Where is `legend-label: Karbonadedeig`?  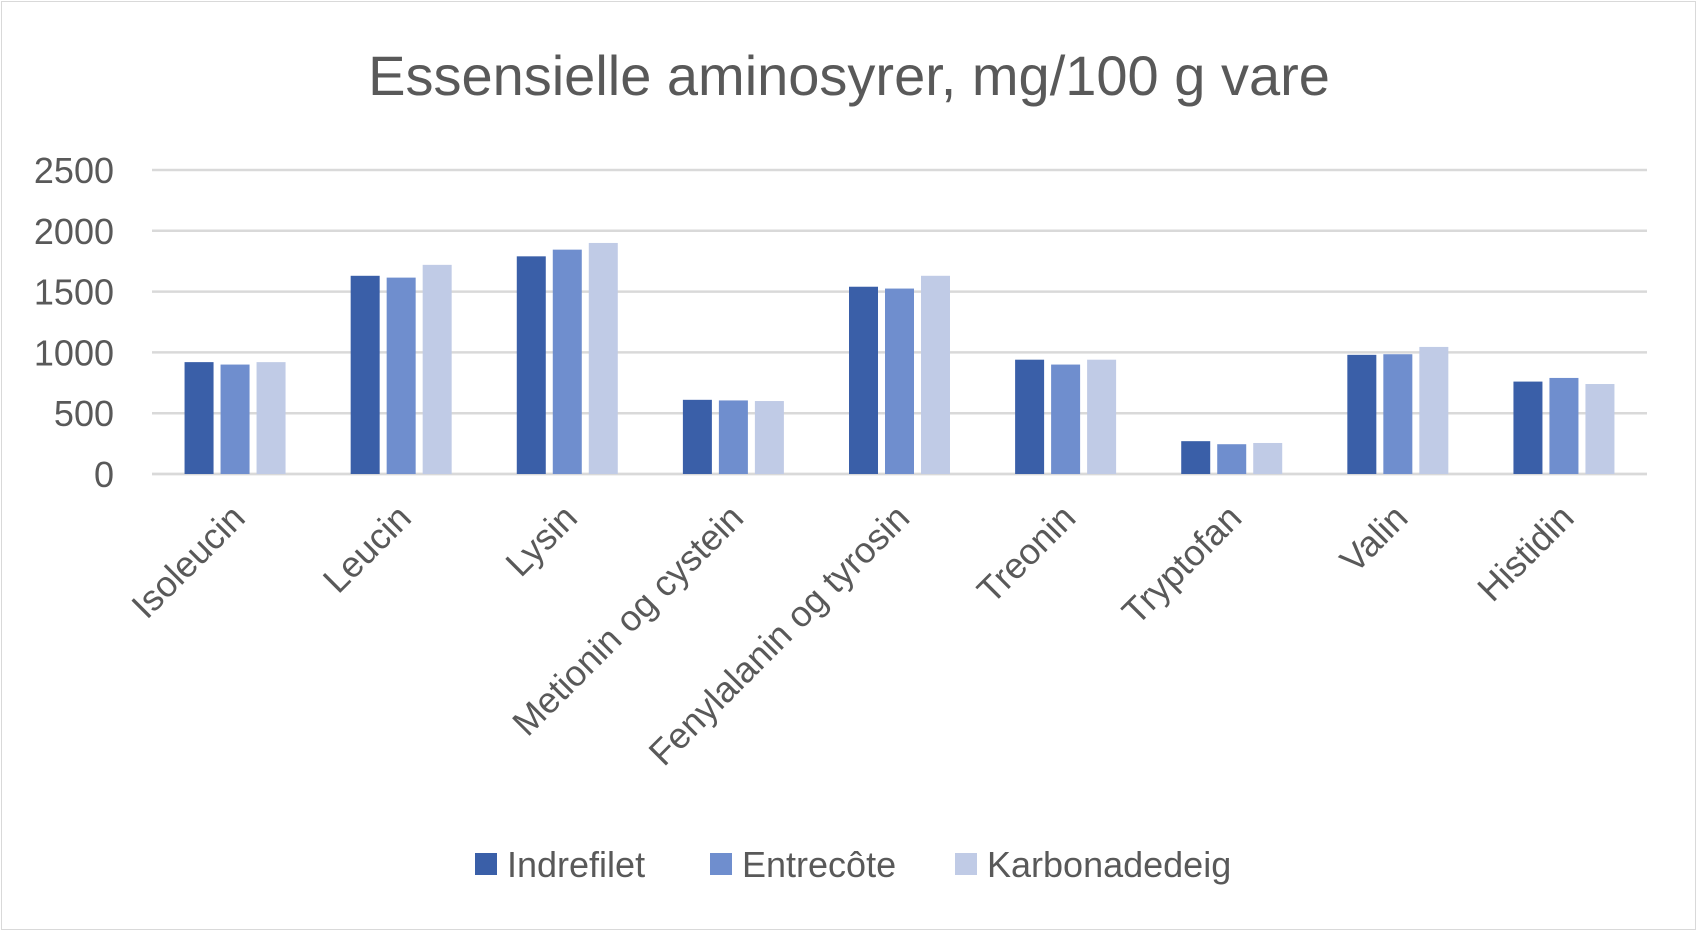
legend-label: Karbonadedeig is located at coordinates (1109, 864).